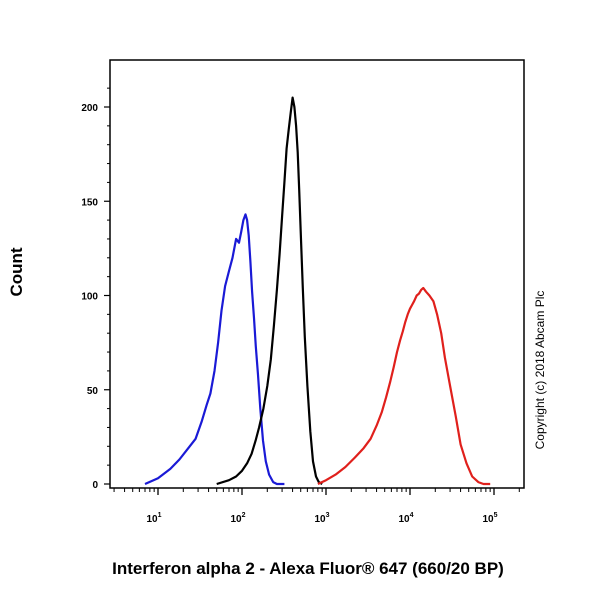  Describe the element at coordinates (89, 108) in the screenshot. I see `y-tick-label: 200` at that location.